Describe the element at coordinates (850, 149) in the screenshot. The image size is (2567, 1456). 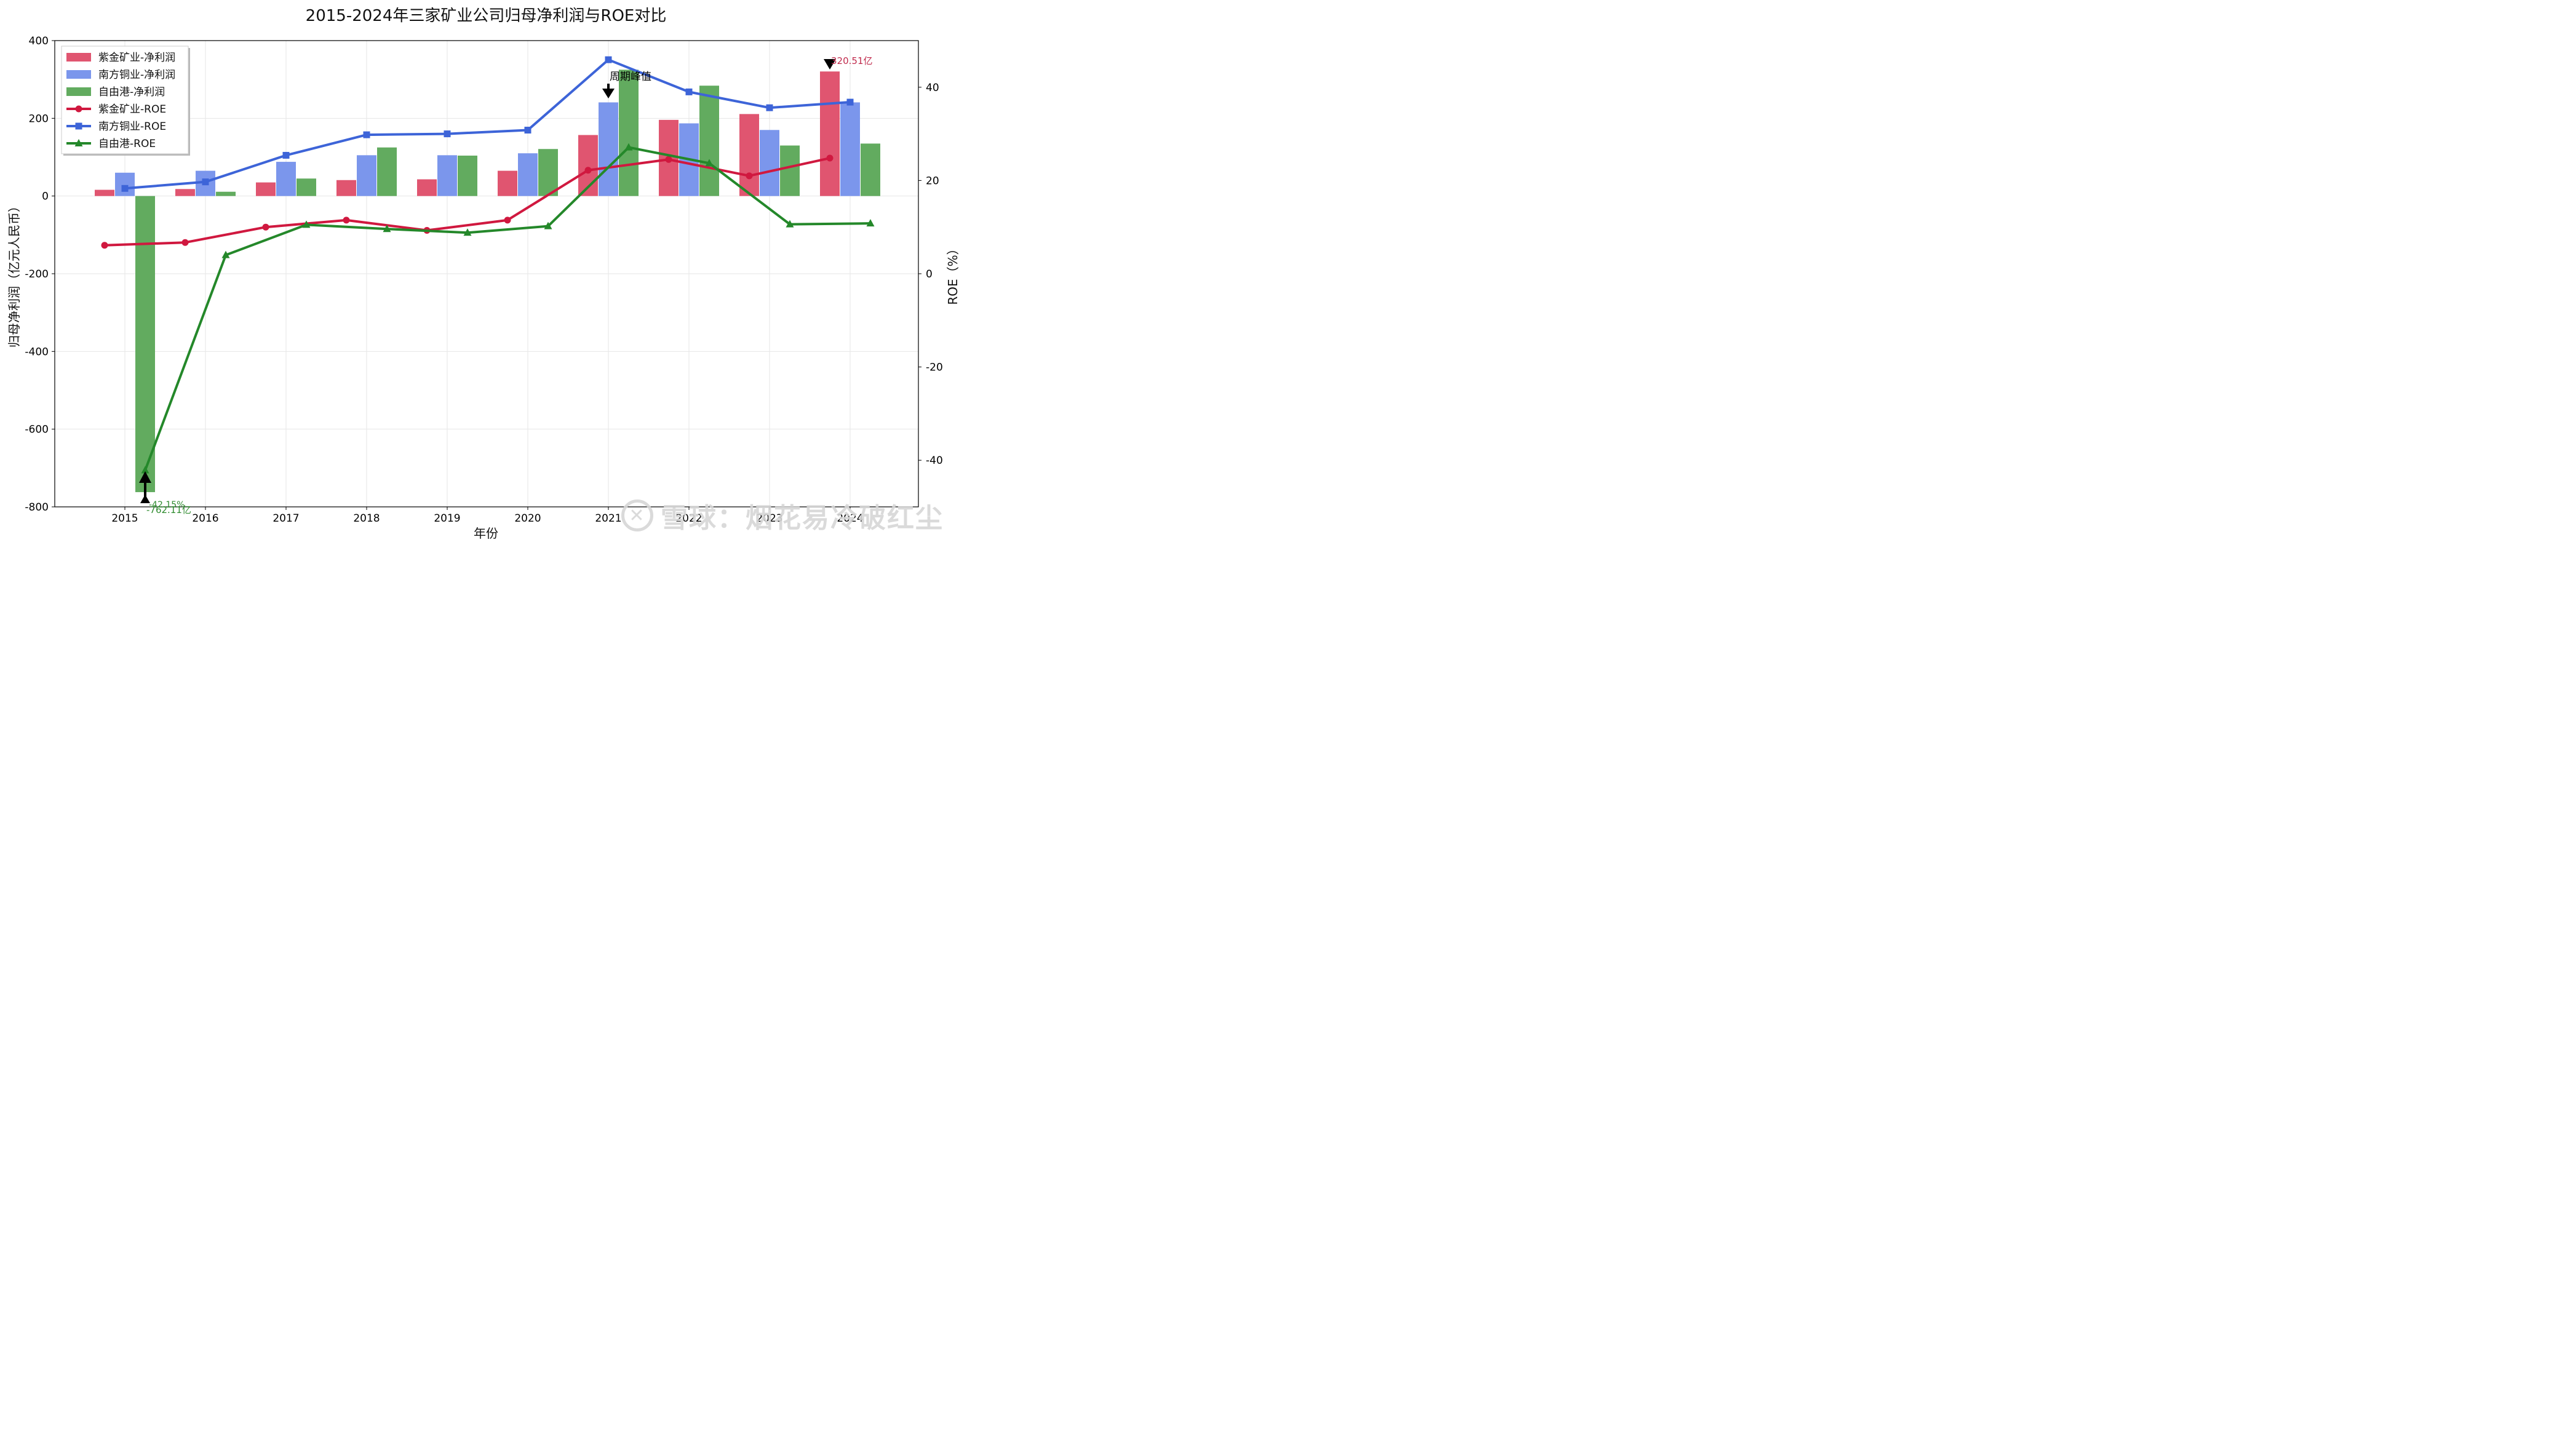
I see `bar-南方铜业-净利润-2024` at that location.